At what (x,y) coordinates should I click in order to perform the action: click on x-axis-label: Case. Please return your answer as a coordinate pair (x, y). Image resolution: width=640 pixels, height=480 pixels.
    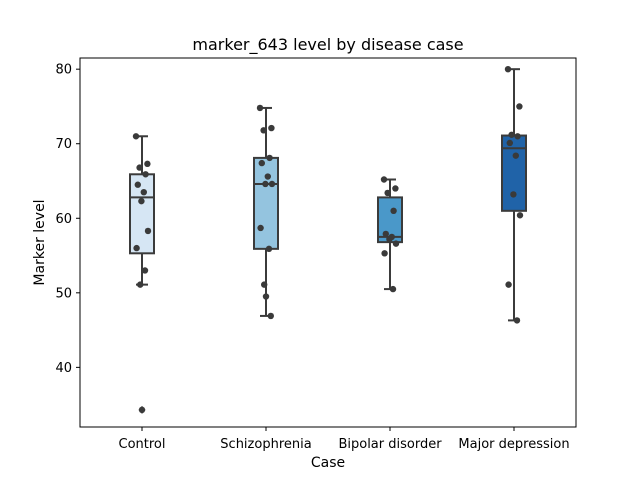
    Looking at the image, I should click on (328, 463).